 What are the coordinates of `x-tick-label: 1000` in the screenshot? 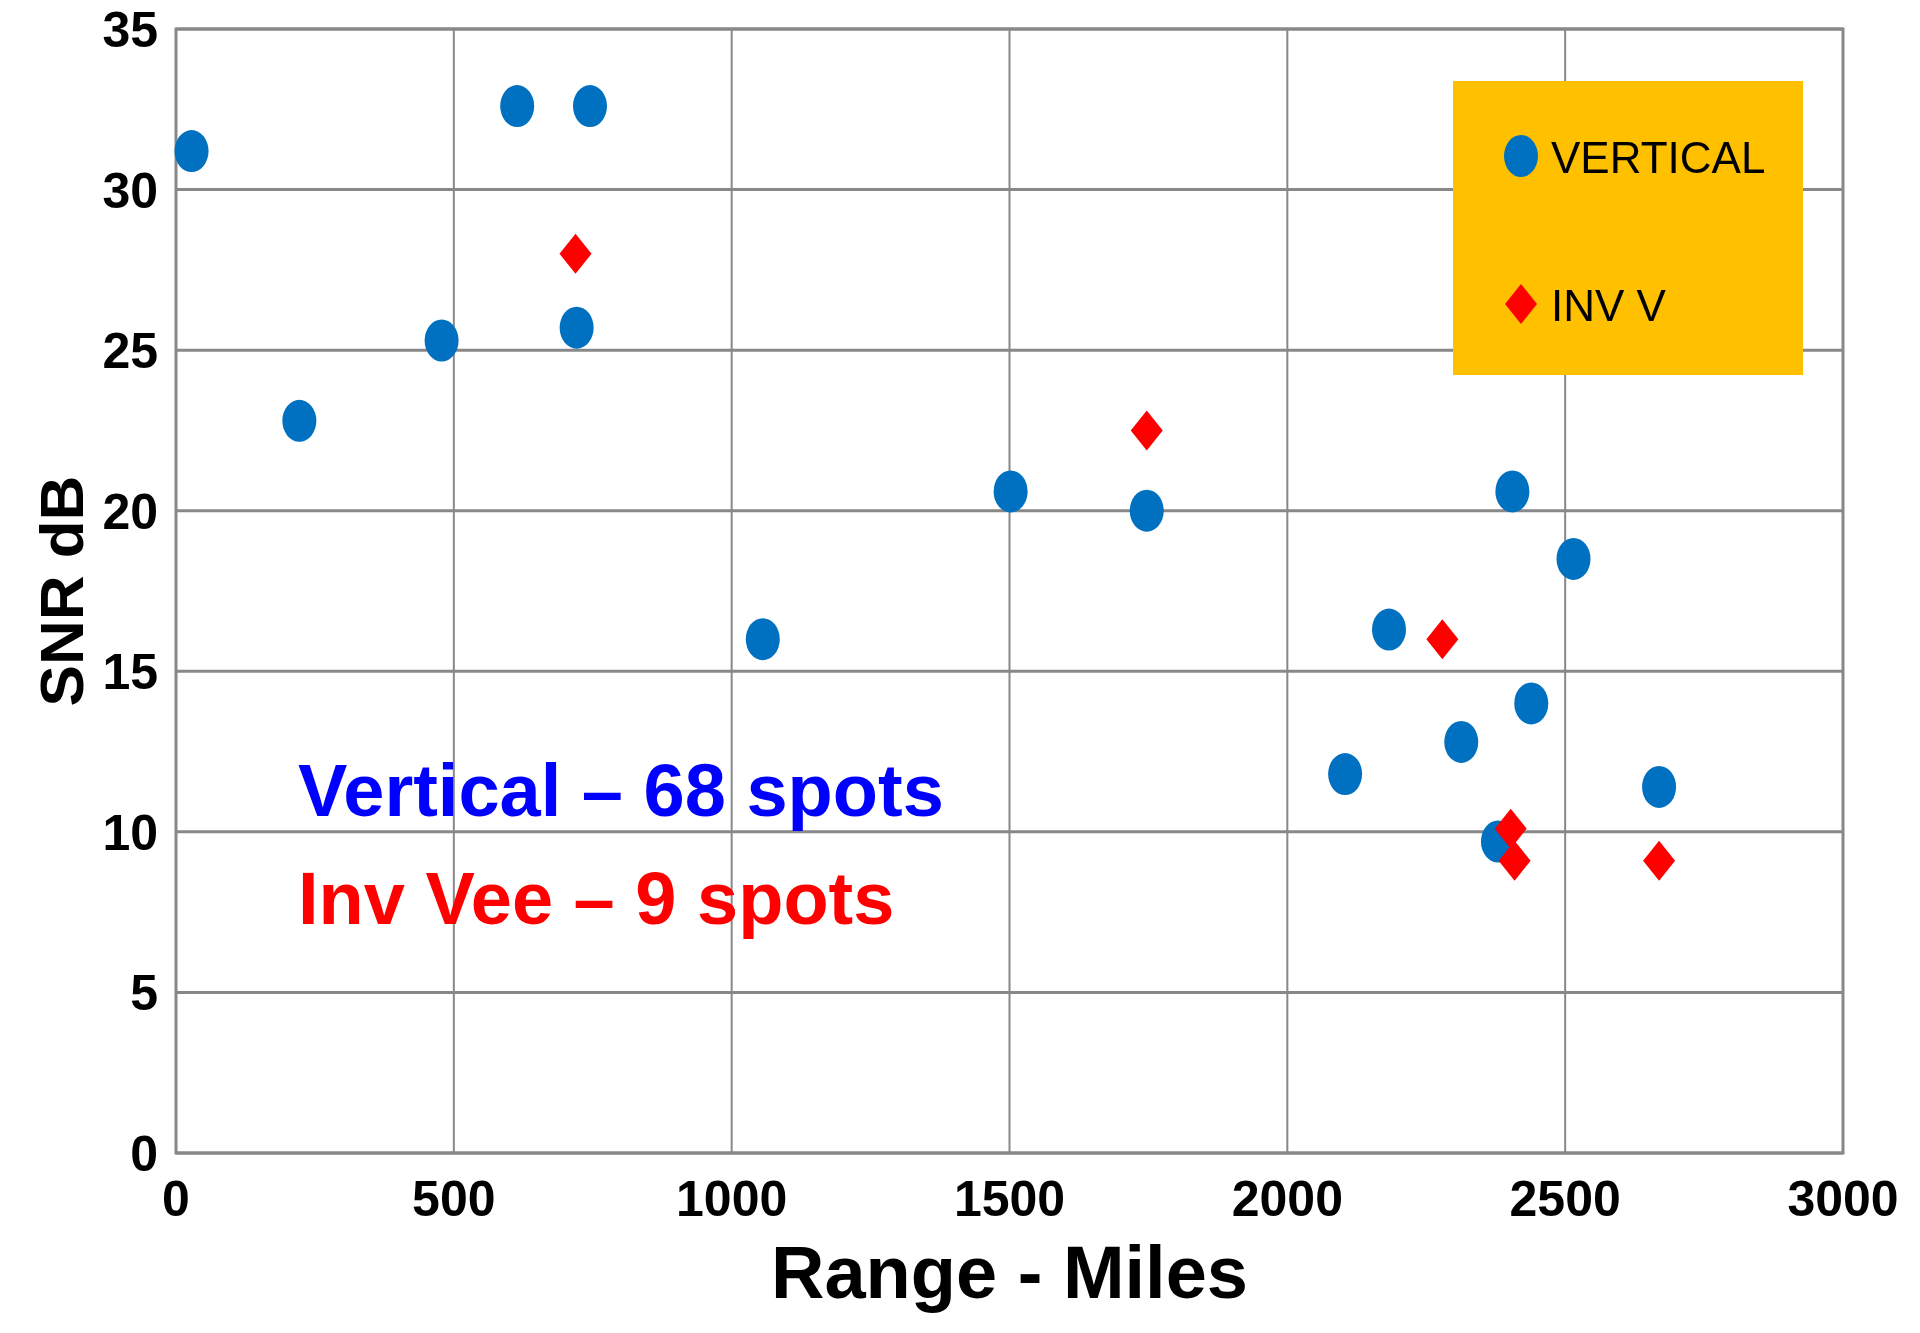 It's located at (732, 1199).